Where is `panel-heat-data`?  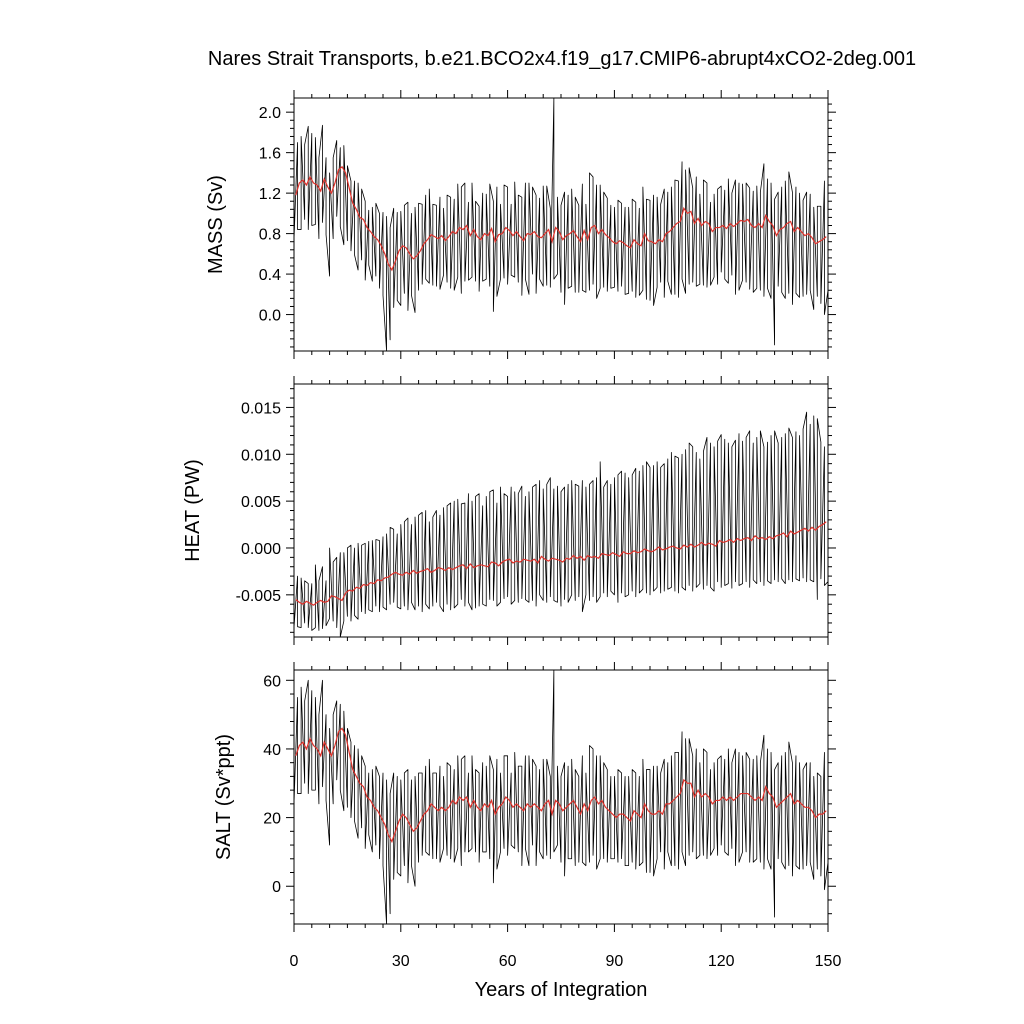
panel-heat-data is located at coordinates (561, 524).